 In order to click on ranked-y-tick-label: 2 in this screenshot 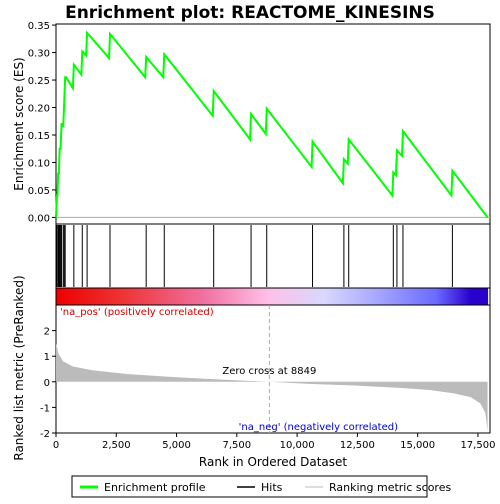, I will do `click(47, 332)`.